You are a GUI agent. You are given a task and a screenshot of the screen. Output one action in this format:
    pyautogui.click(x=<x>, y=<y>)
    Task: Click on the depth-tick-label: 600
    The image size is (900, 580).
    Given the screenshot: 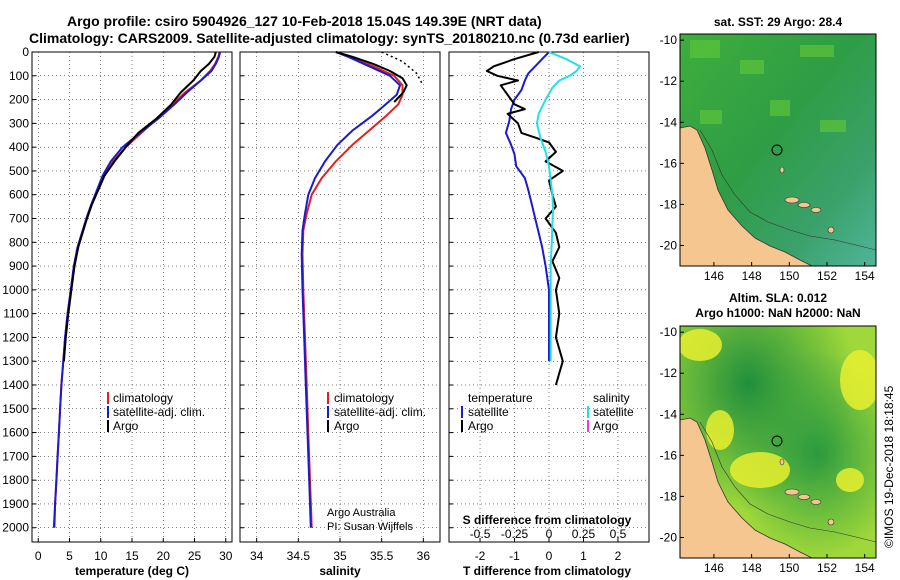 What is the action you would take?
    pyautogui.click(x=19, y=195)
    